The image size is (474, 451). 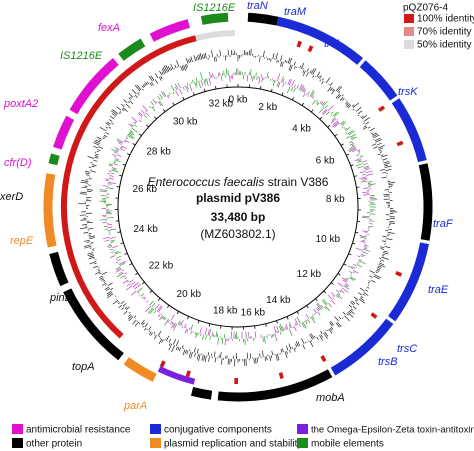 What do you see at coordinates (225, 311) in the screenshot?
I see `scale-label: 18 kb` at bounding box center [225, 311].